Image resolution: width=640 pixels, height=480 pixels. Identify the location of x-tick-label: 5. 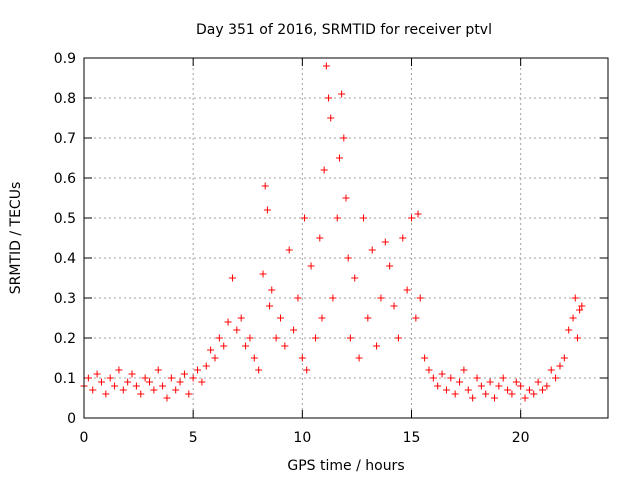
(193, 438).